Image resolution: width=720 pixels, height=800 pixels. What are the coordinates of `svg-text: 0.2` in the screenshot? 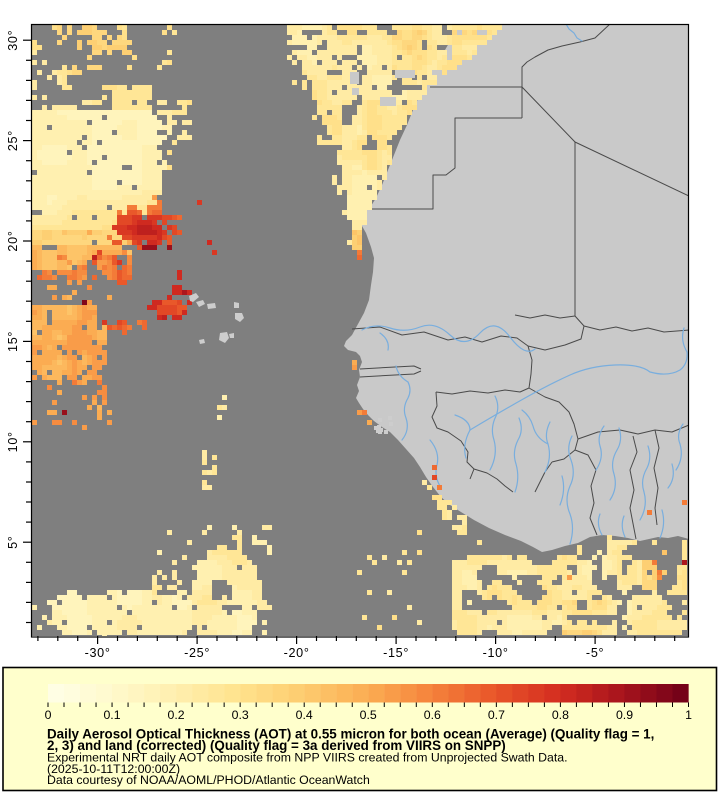 It's located at (176, 715).